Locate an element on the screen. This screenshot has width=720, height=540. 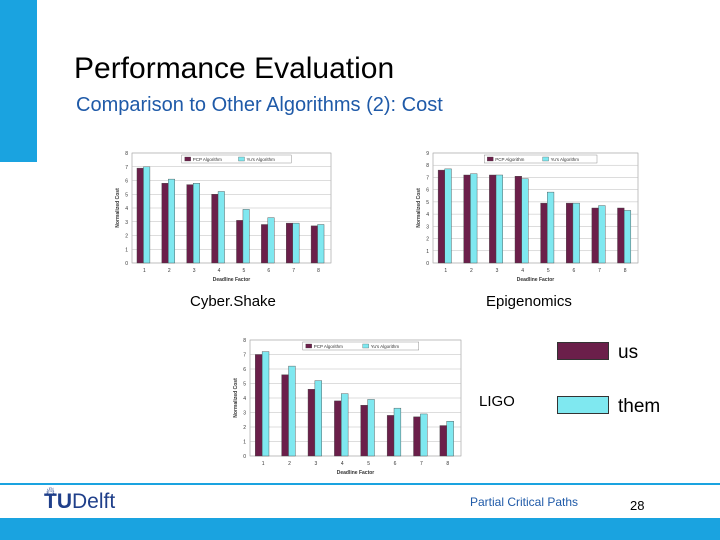
legend-us-swatch is located at coordinates (583, 351).